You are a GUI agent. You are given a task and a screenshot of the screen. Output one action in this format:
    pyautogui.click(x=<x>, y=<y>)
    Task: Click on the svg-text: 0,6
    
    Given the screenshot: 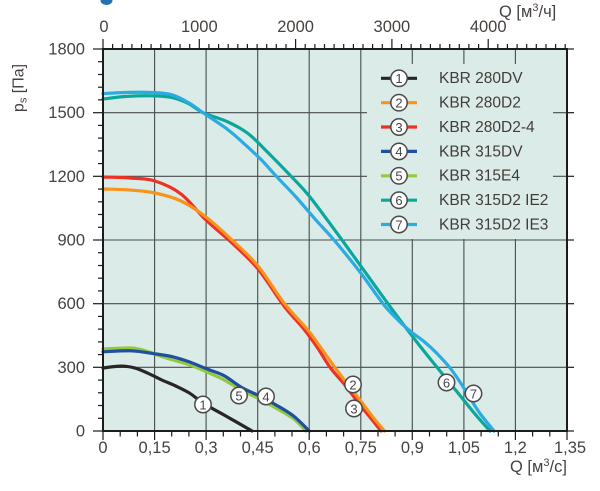 What is the action you would take?
    pyautogui.click(x=309, y=448)
    